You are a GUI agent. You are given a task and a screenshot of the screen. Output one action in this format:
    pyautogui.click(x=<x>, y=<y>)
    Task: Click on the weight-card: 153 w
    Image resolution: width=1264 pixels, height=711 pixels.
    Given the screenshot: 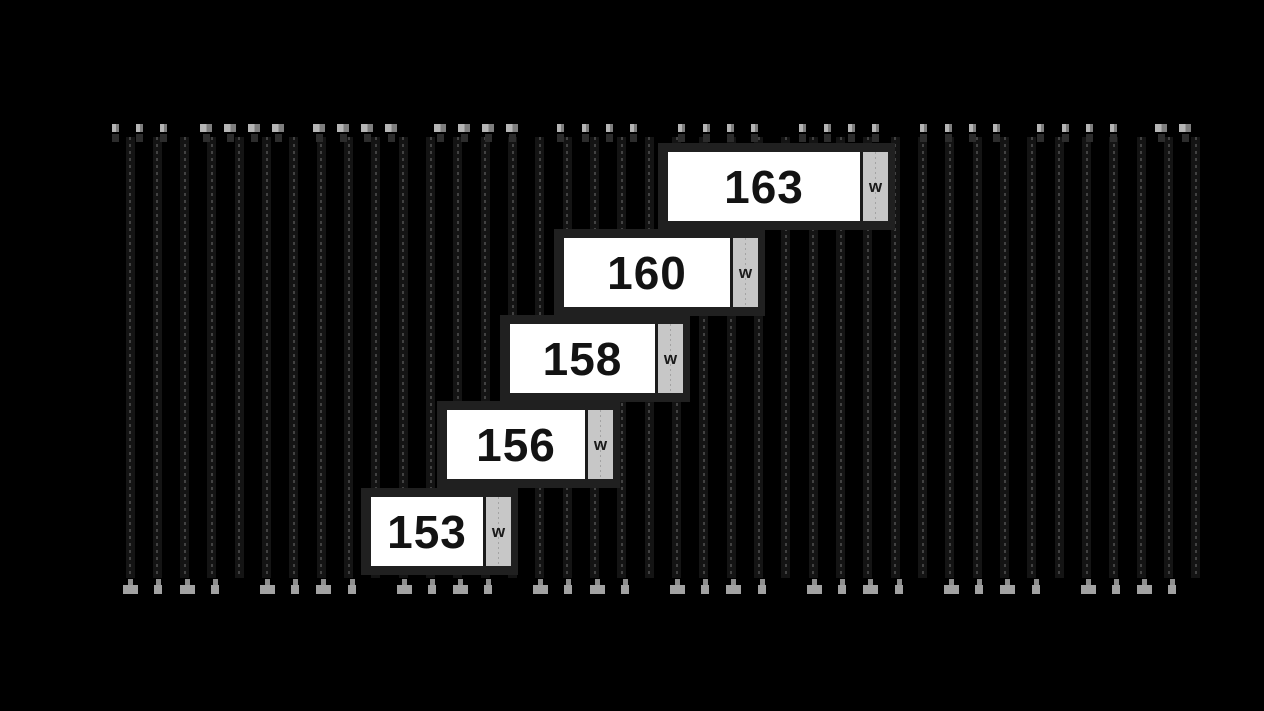 What is the action you would take?
    pyautogui.click(x=439, y=531)
    